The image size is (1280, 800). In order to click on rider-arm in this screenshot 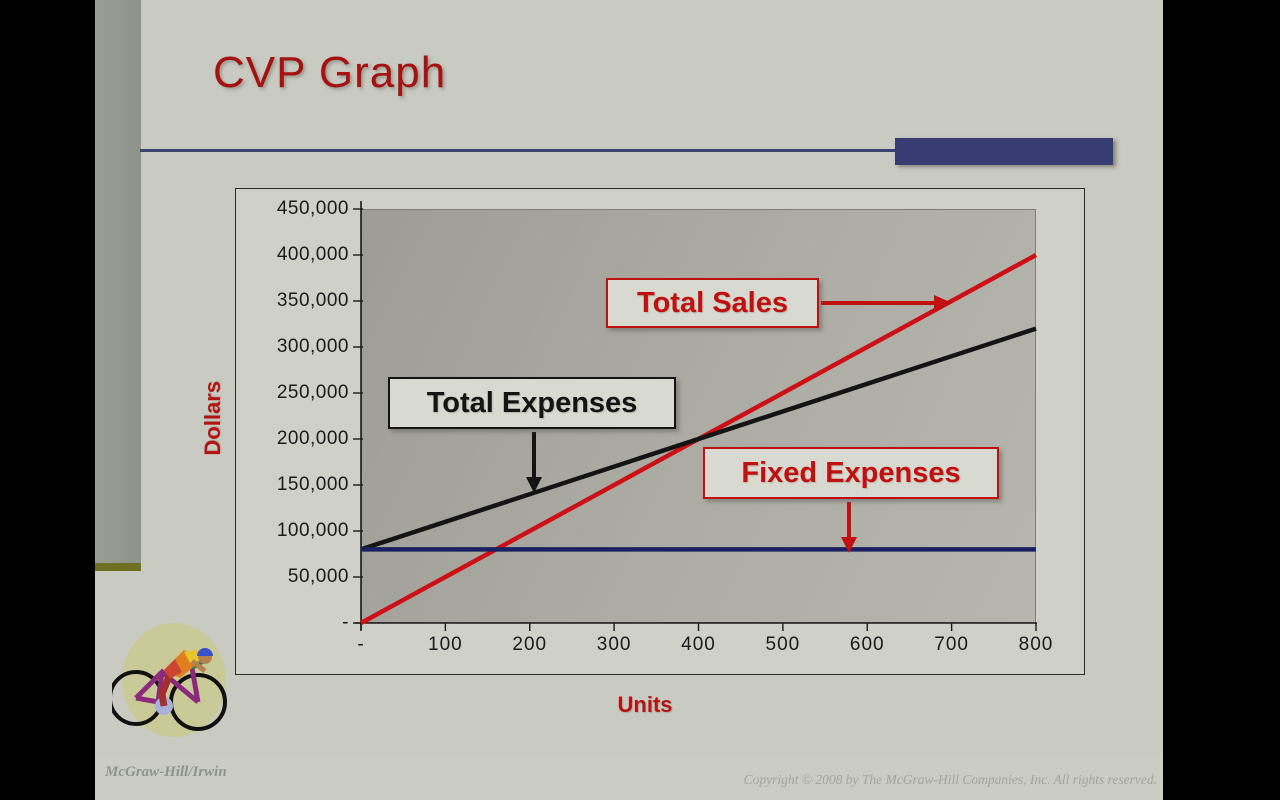, I will do `click(198, 666)`.